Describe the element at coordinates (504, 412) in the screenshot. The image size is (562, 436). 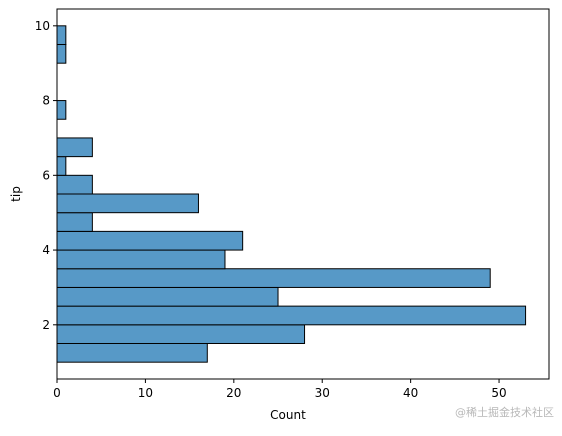
I see `watermark: @稀土掘金技术社区` at that location.